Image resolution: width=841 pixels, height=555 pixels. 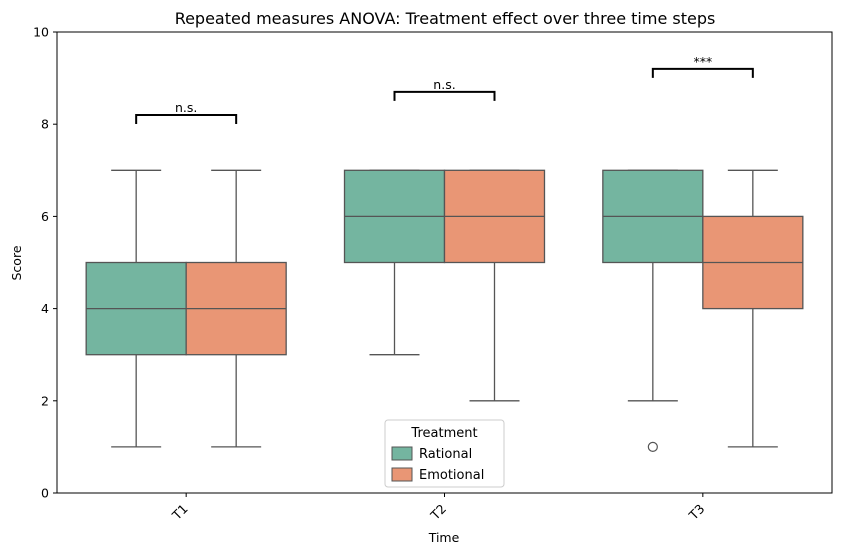 I want to click on box-emotional-t3, so click(x=753, y=308).